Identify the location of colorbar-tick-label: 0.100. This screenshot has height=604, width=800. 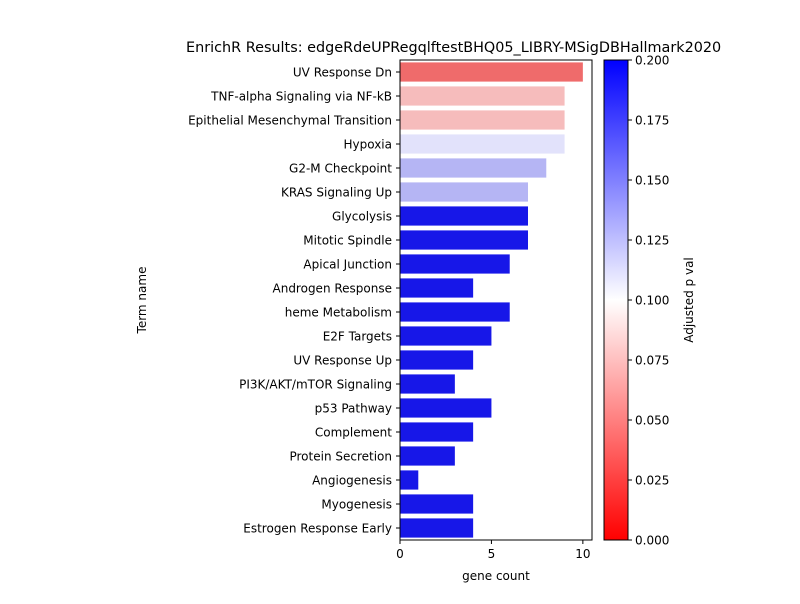
(652, 301).